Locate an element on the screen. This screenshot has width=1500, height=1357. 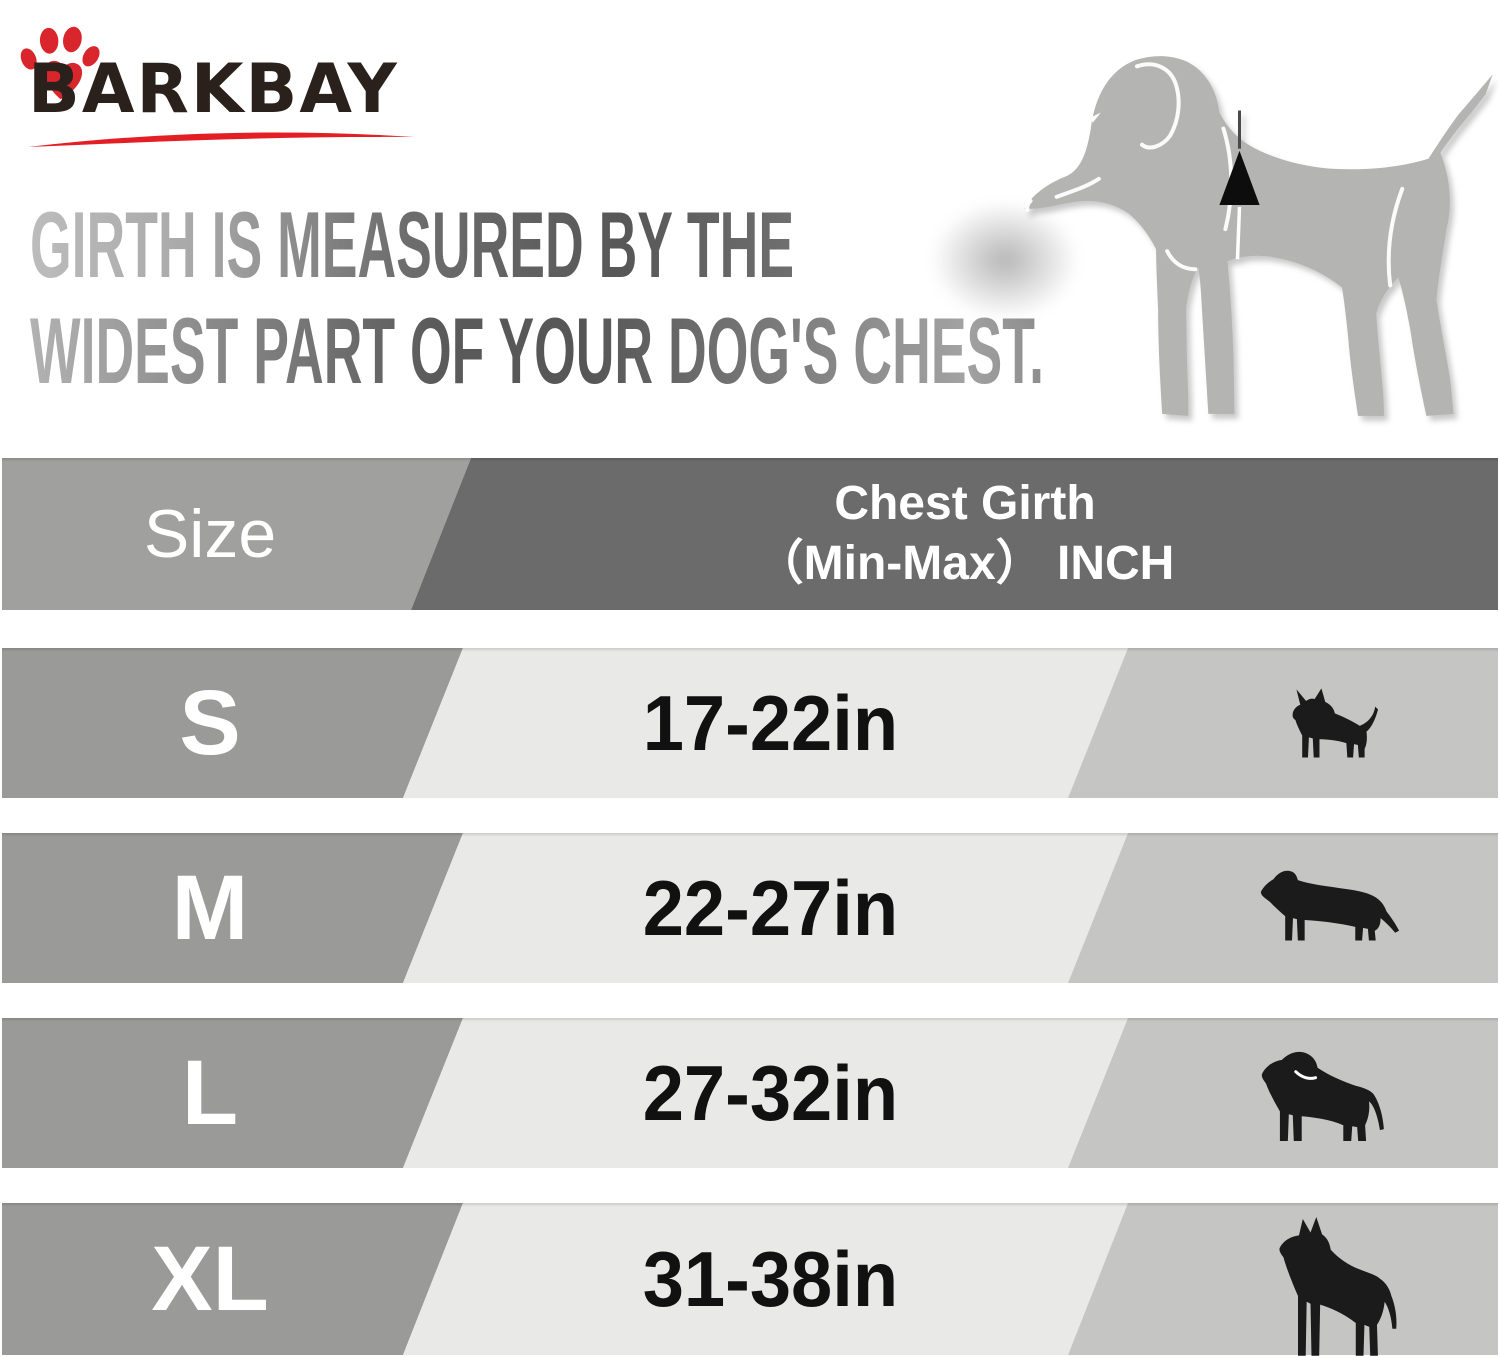
chart-header-row: Size Chest Girth （Min-Max） INCH is located at coordinates (750, 534).